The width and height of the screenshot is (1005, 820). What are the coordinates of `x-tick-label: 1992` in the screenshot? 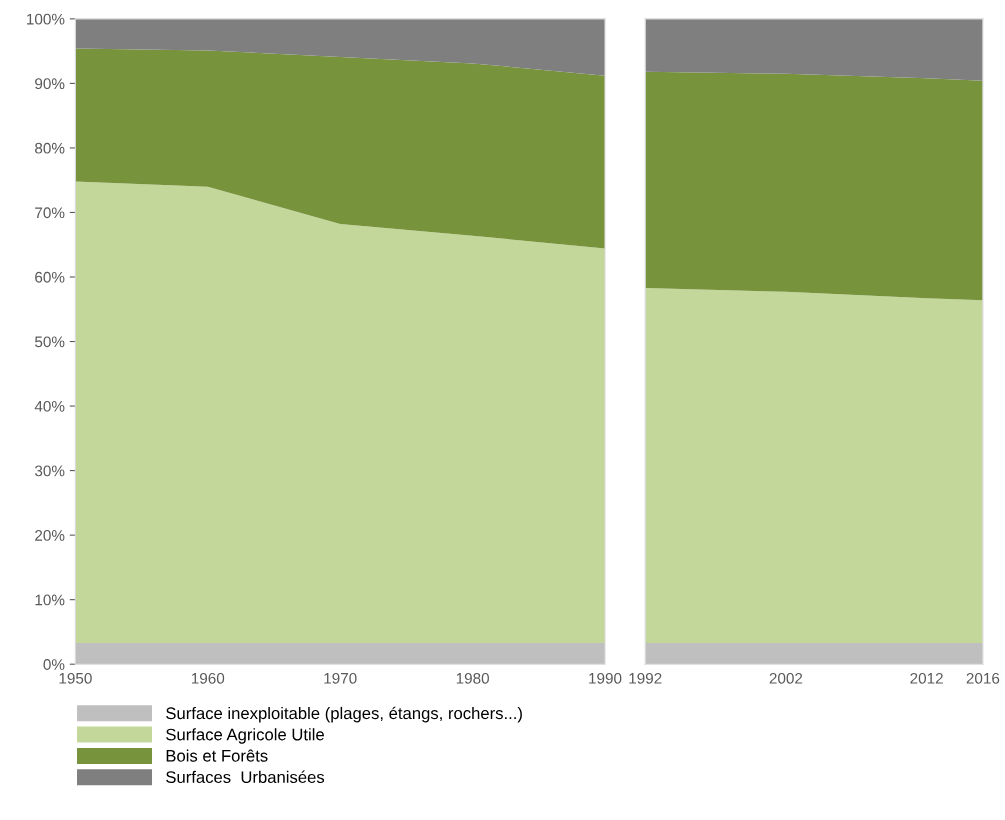 It's located at (645, 678).